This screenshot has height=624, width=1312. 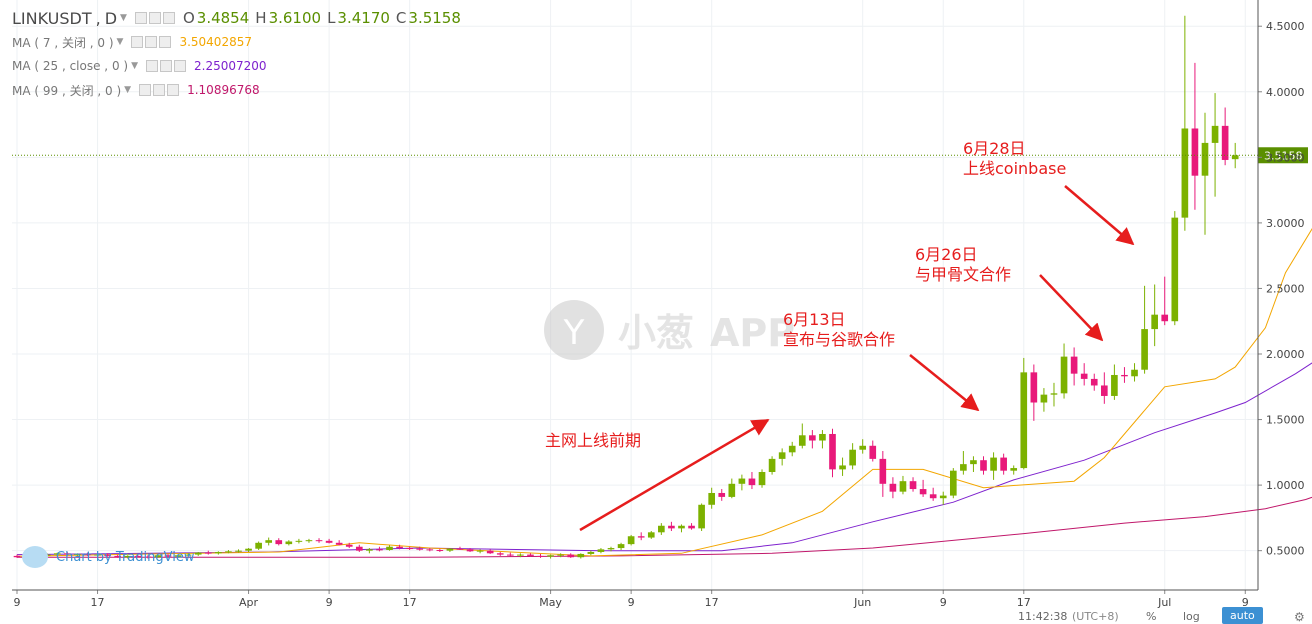 What do you see at coordinates (814, 319) in the screenshot?
I see `annotation-text: 6月13日` at bounding box center [814, 319].